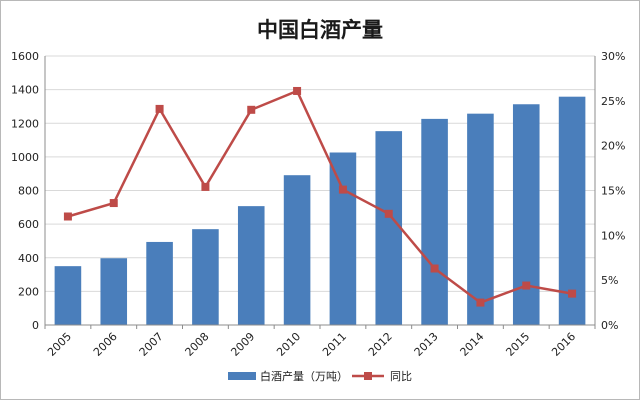 The image size is (640, 400). Describe the element at coordinates (517, 344) in the screenshot. I see `x-tick-label: 2015` at that location.